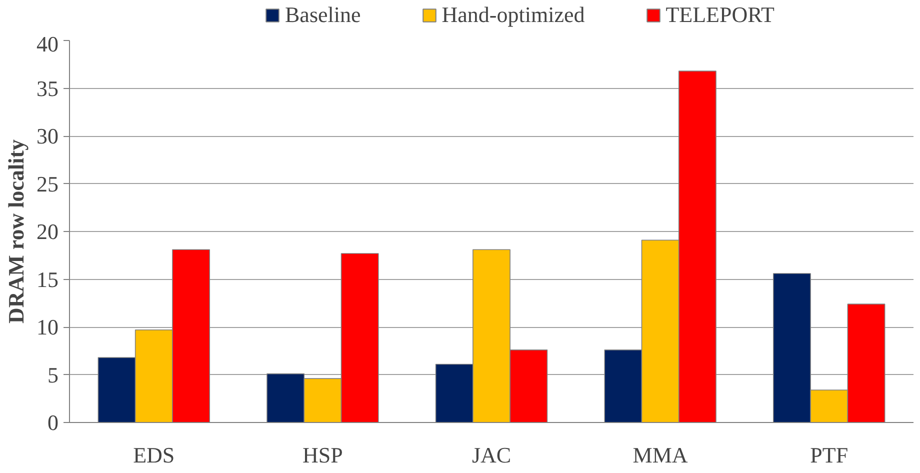  What do you see at coordinates (322, 455) in the screenshot?
I see `x-tick-label: HSP` at bounding box center [322, 455].